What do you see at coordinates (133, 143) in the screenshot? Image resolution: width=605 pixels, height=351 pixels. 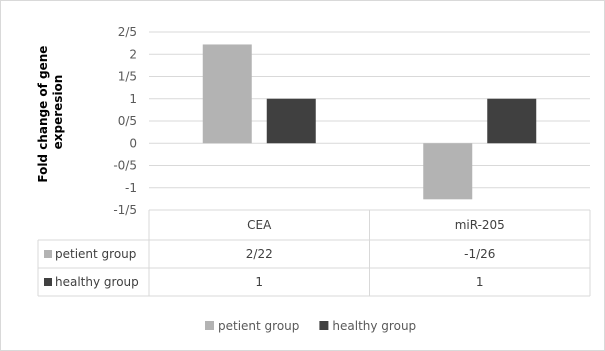 I see `y-tick-label: 0` at bounding box center [133, 143].